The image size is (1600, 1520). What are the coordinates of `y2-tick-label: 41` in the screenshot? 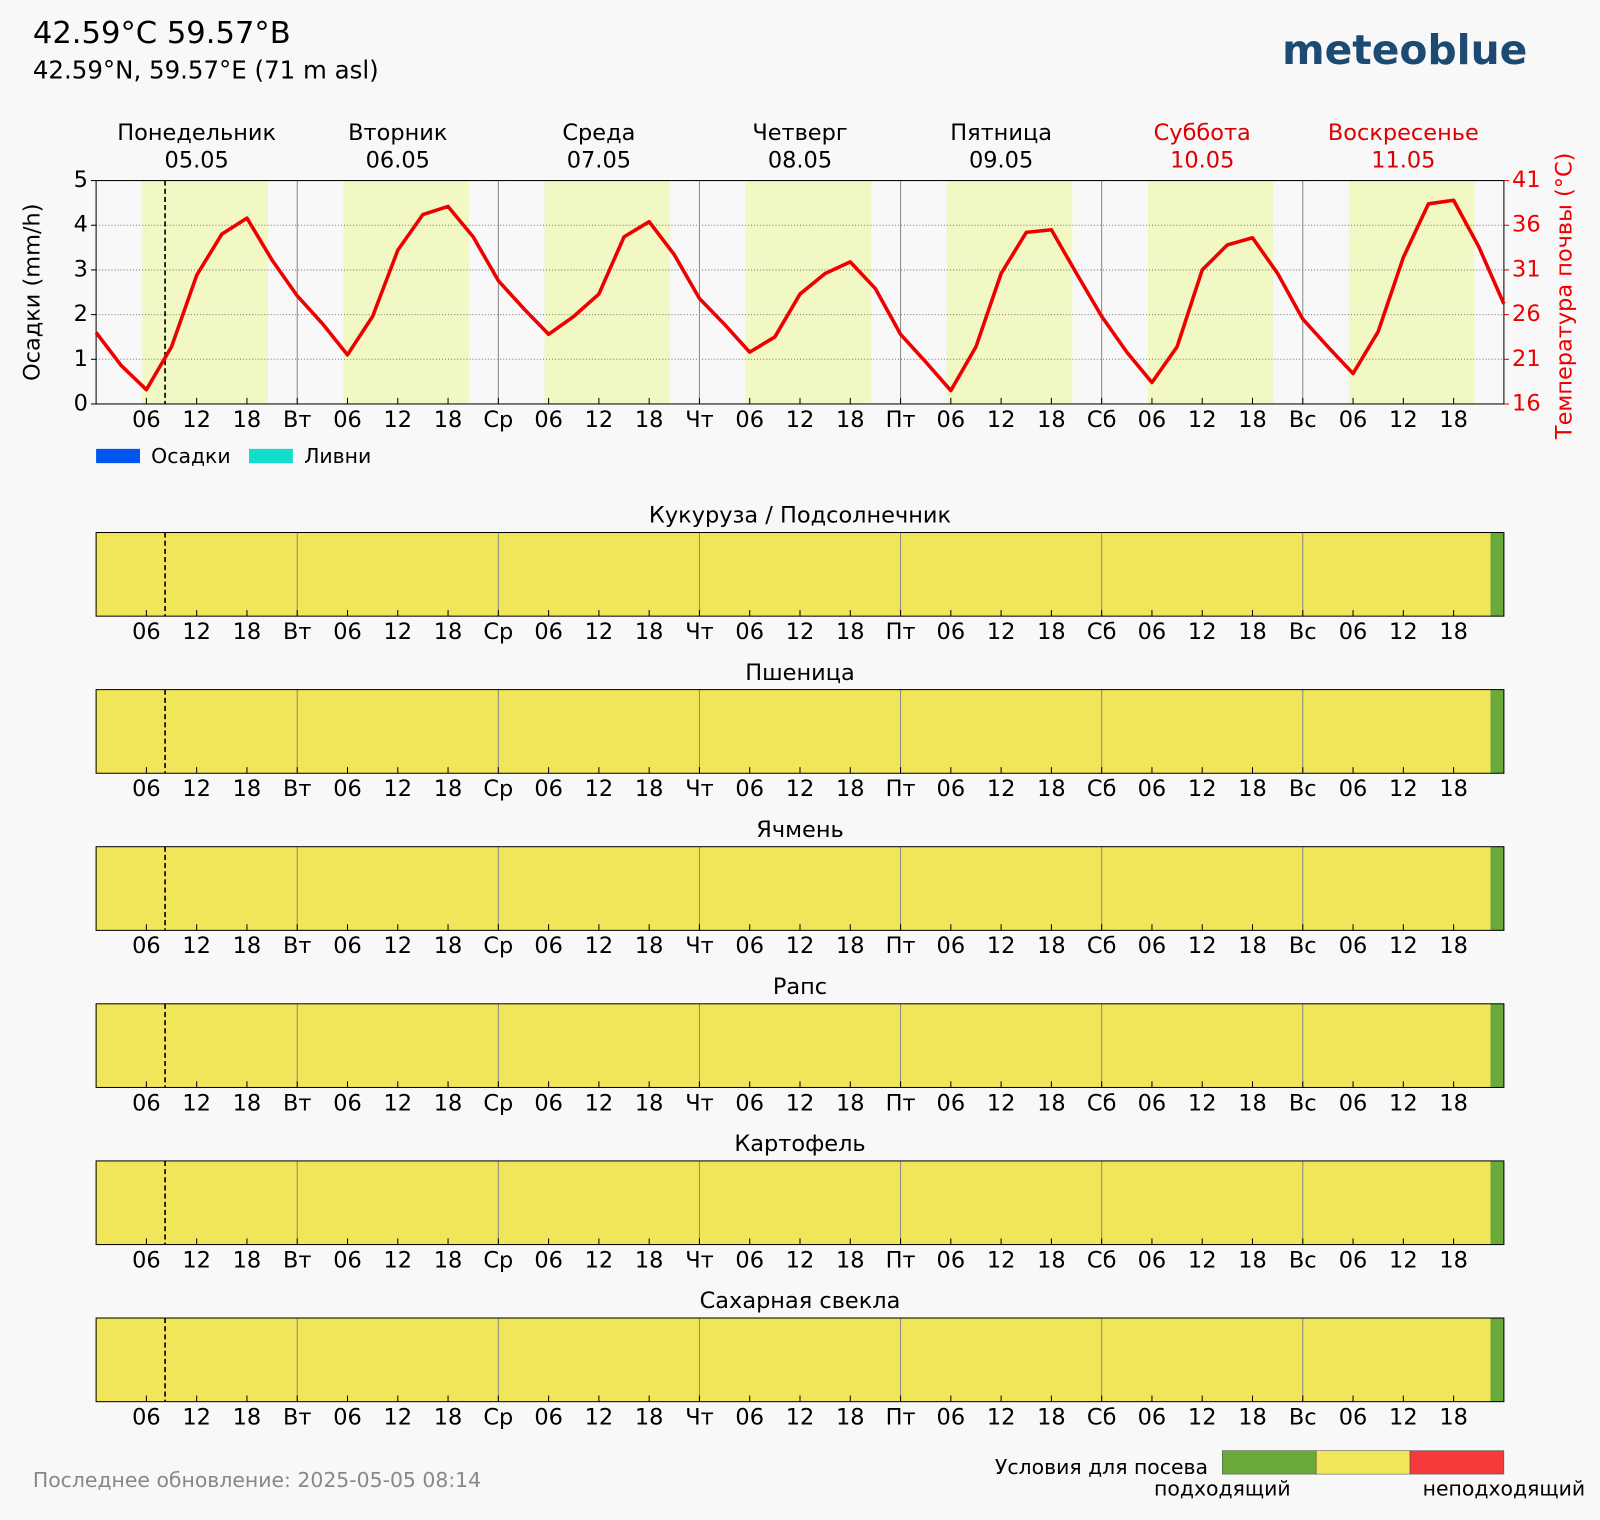 It's located at (1526, 180).